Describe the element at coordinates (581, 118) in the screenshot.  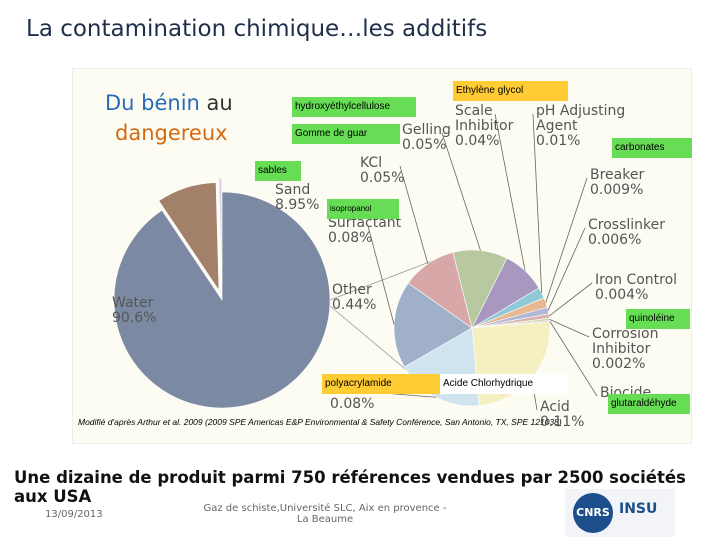
I see `slice-label: pH Adjusting Agent` at that location.